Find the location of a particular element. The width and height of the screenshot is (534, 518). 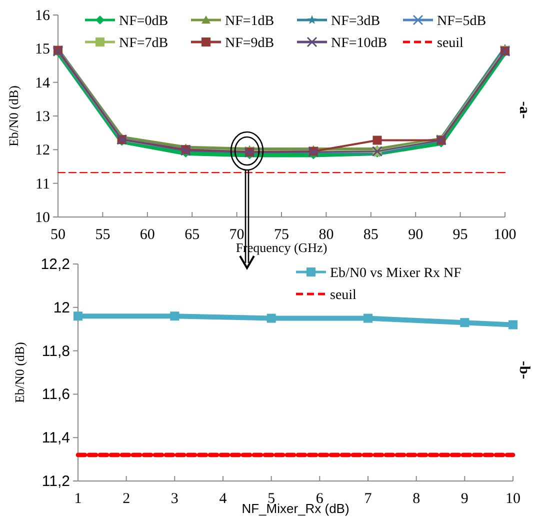

y-tick-label: 16 is located at coordinates (42, 16).